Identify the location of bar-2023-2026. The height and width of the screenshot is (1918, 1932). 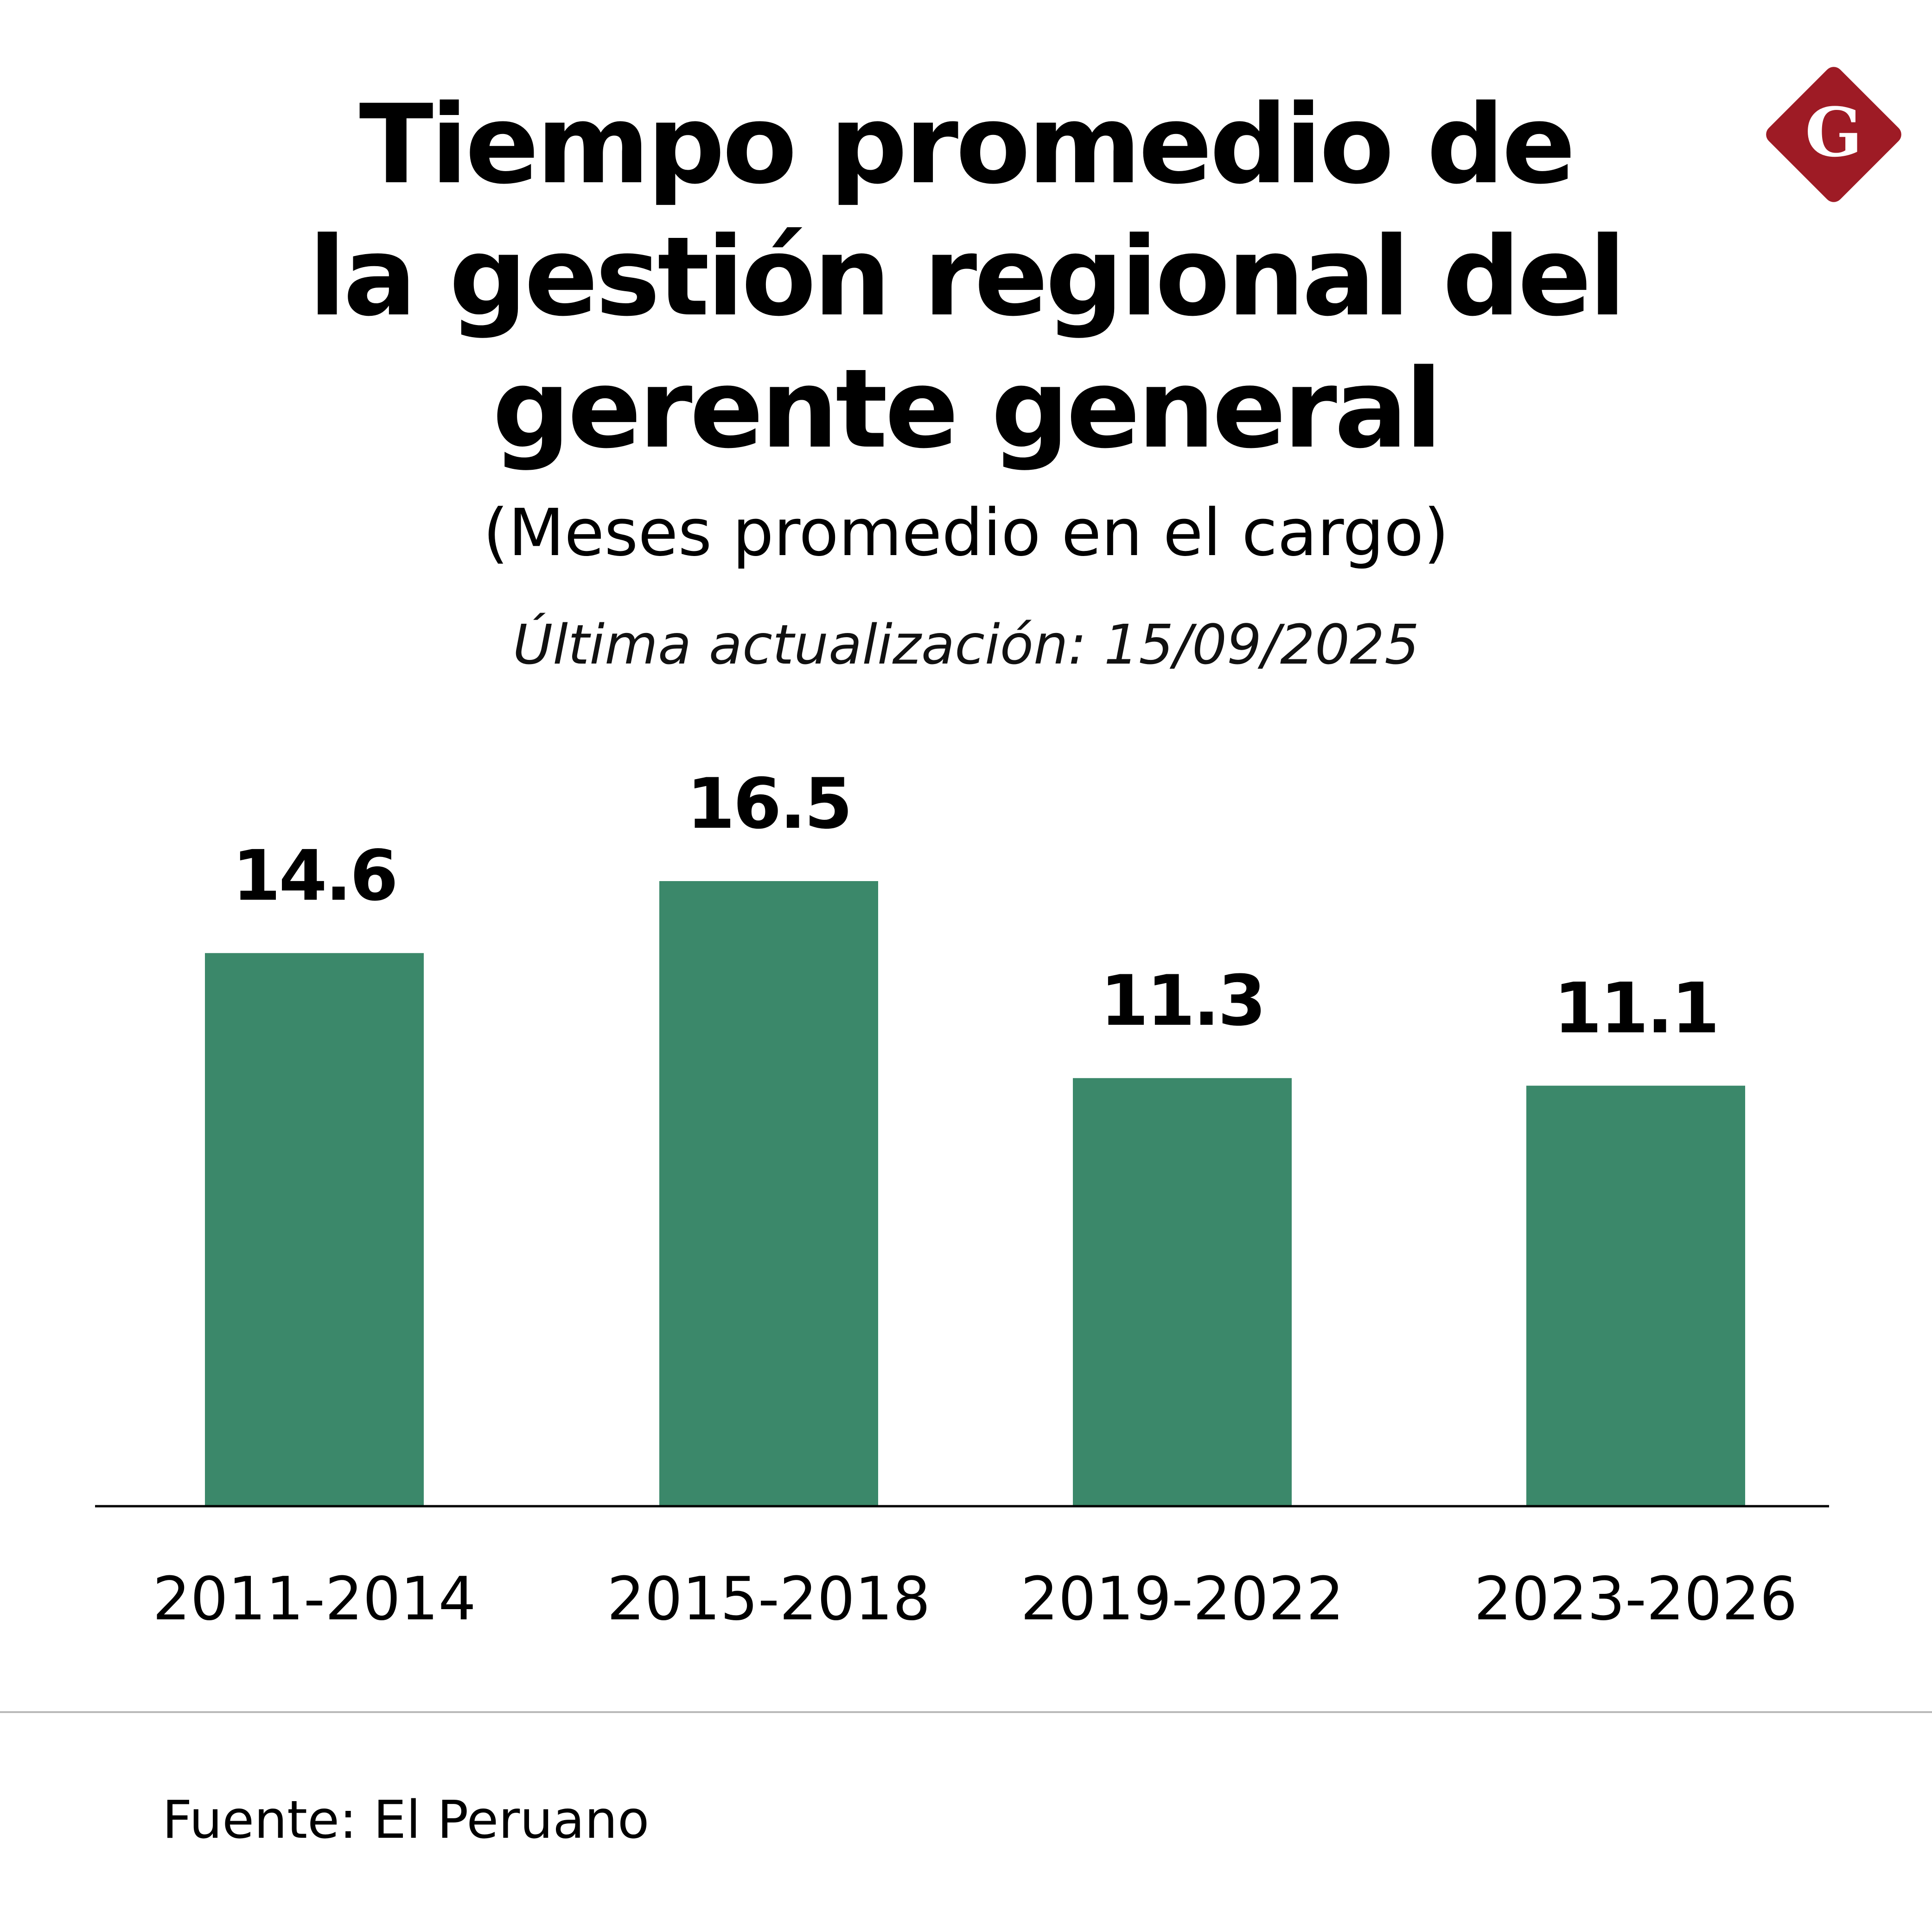
(1635, 1296).